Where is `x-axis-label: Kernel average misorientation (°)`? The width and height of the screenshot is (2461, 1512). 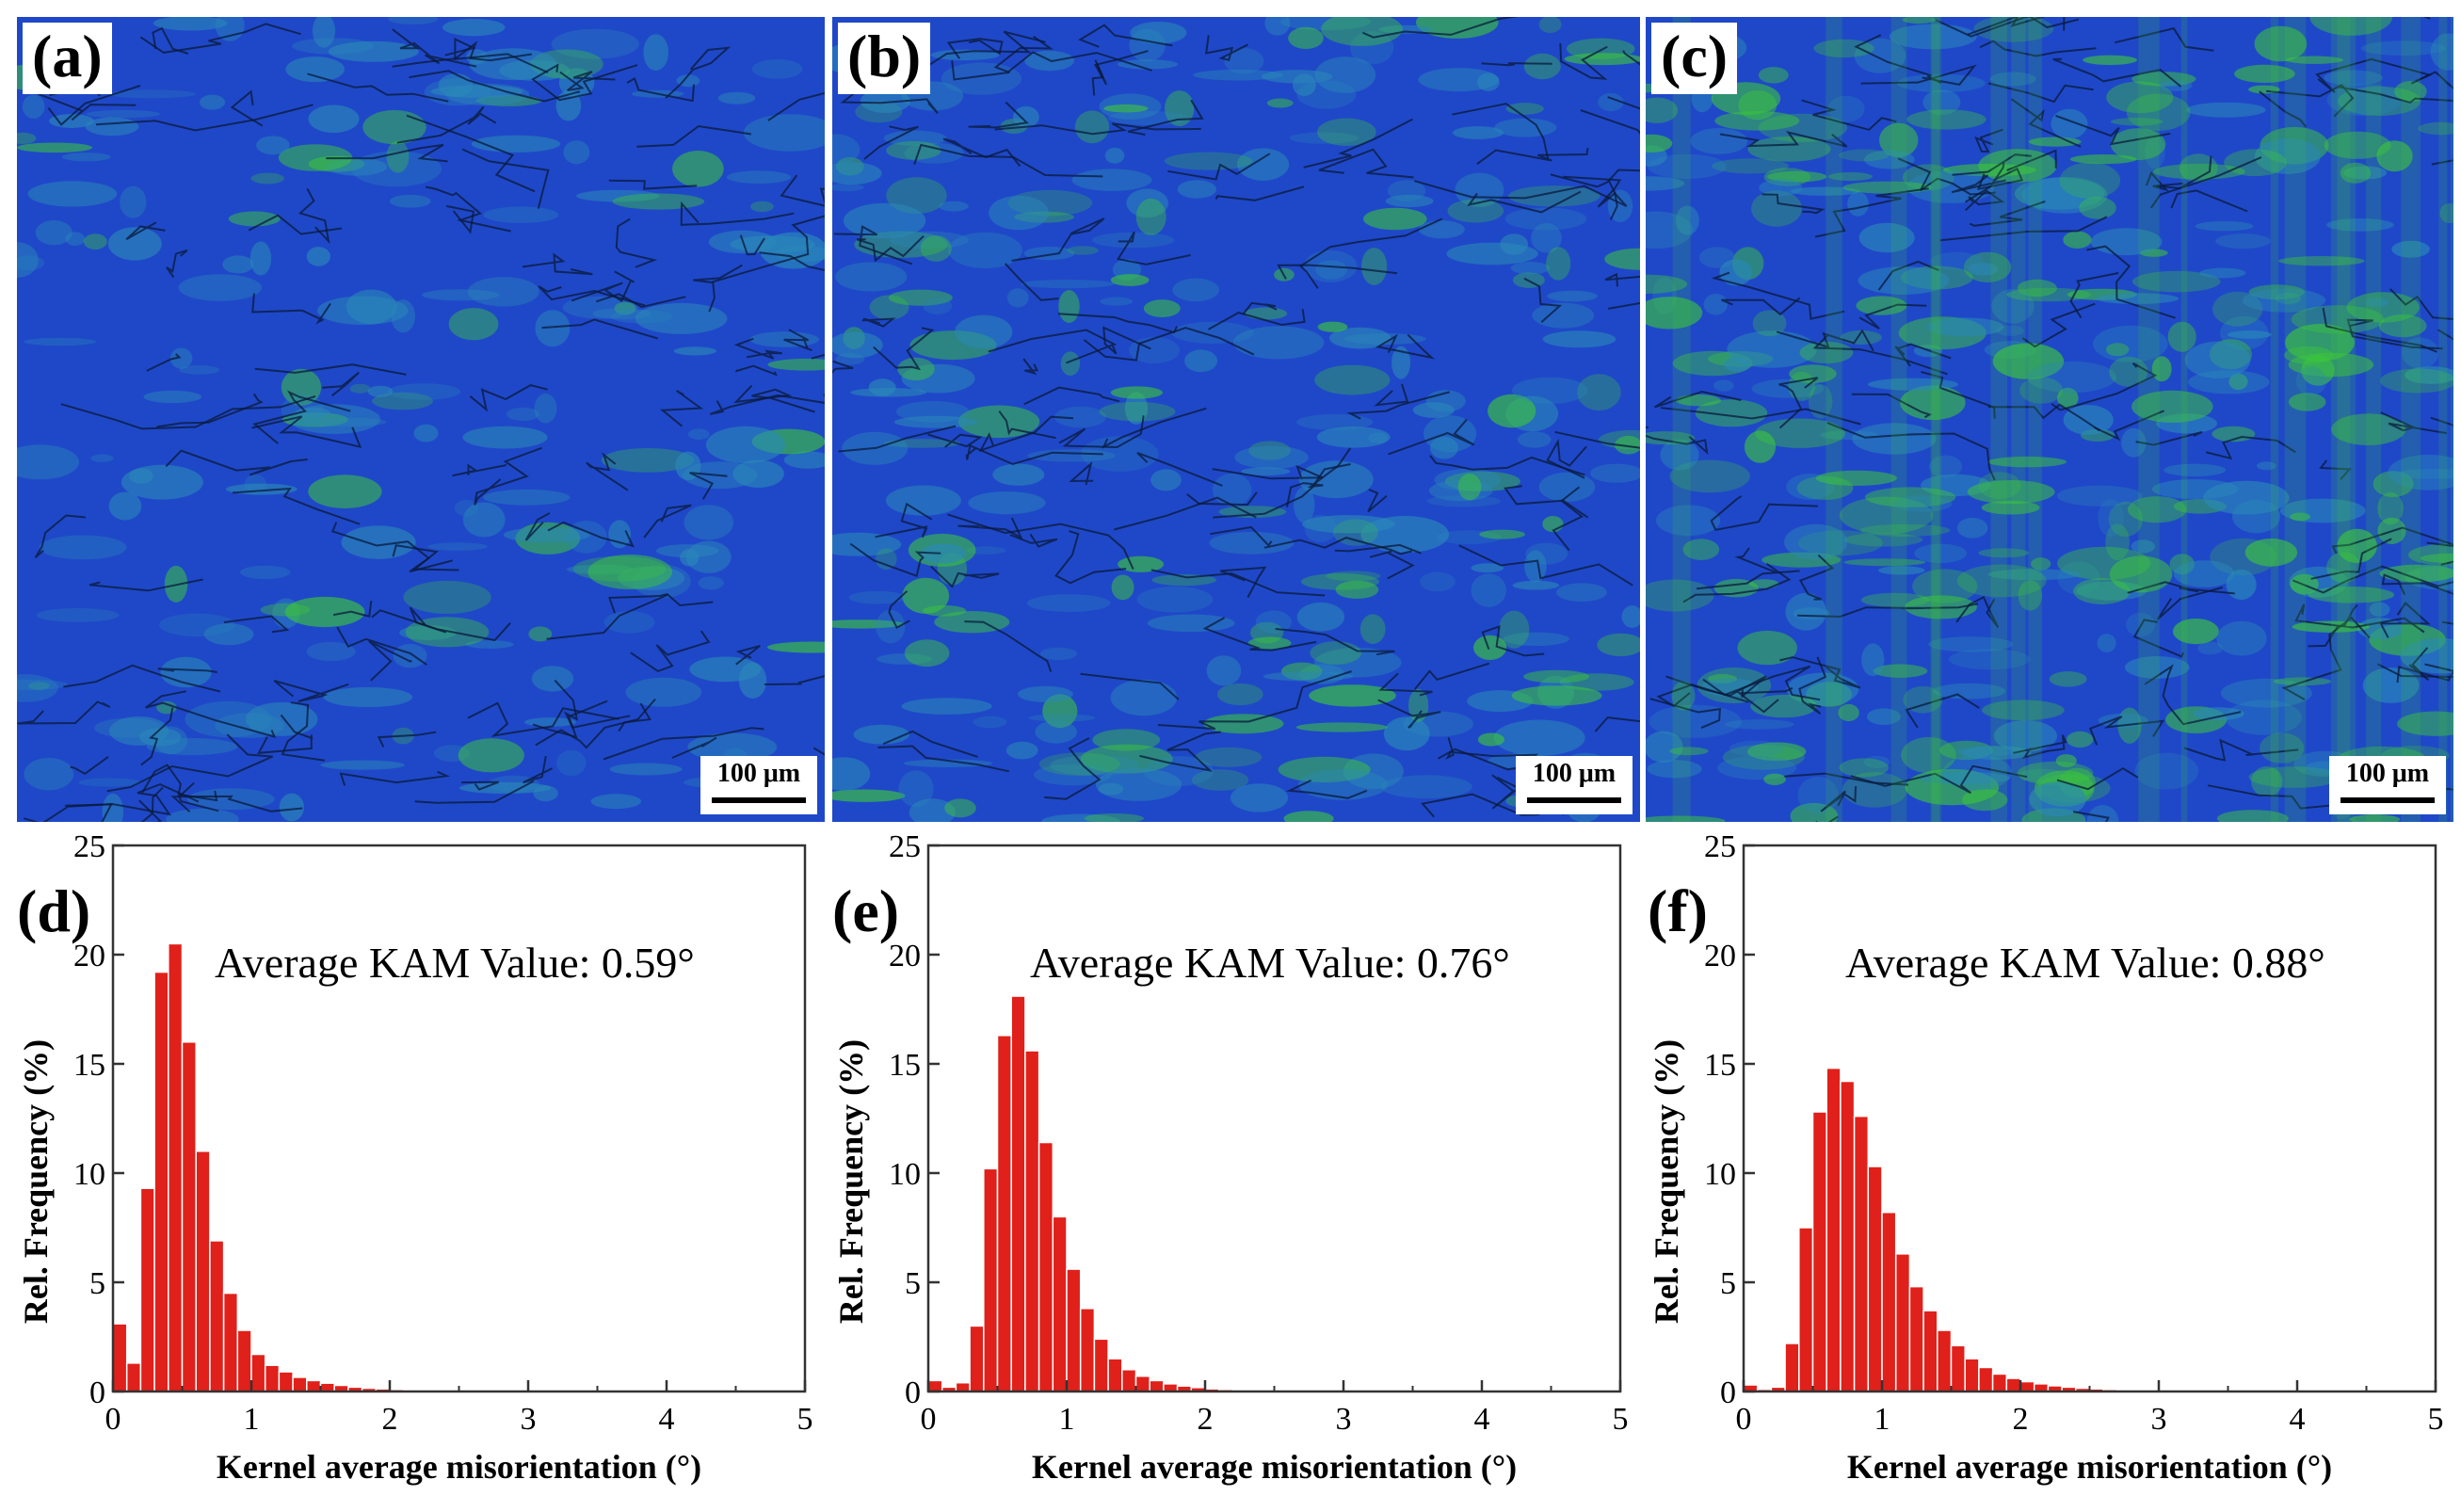
x-axis-label: Kernel average misorientation (°) is located at coordinates (459, 1467).